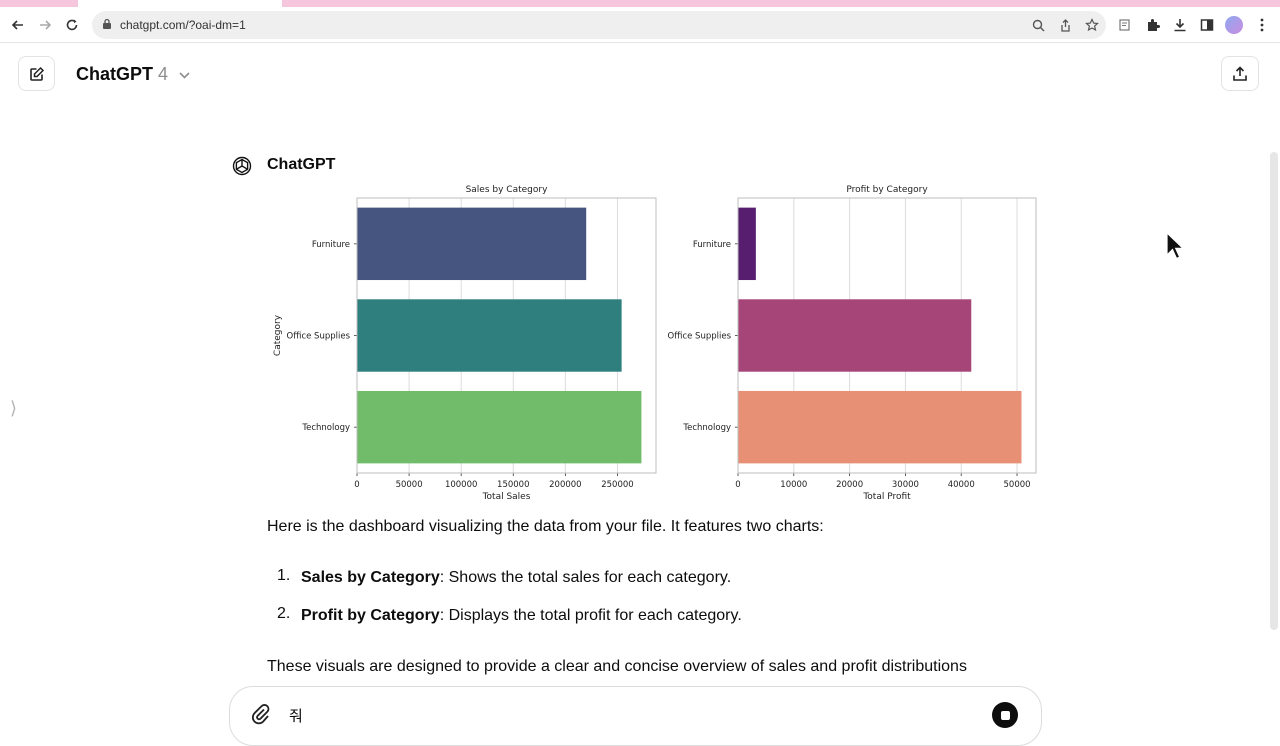 This screenshot has width=1280, height=746. Describe the element at coordinates (115, 74) in the screenshot. I see `model-name: ChatGPT` at that location.